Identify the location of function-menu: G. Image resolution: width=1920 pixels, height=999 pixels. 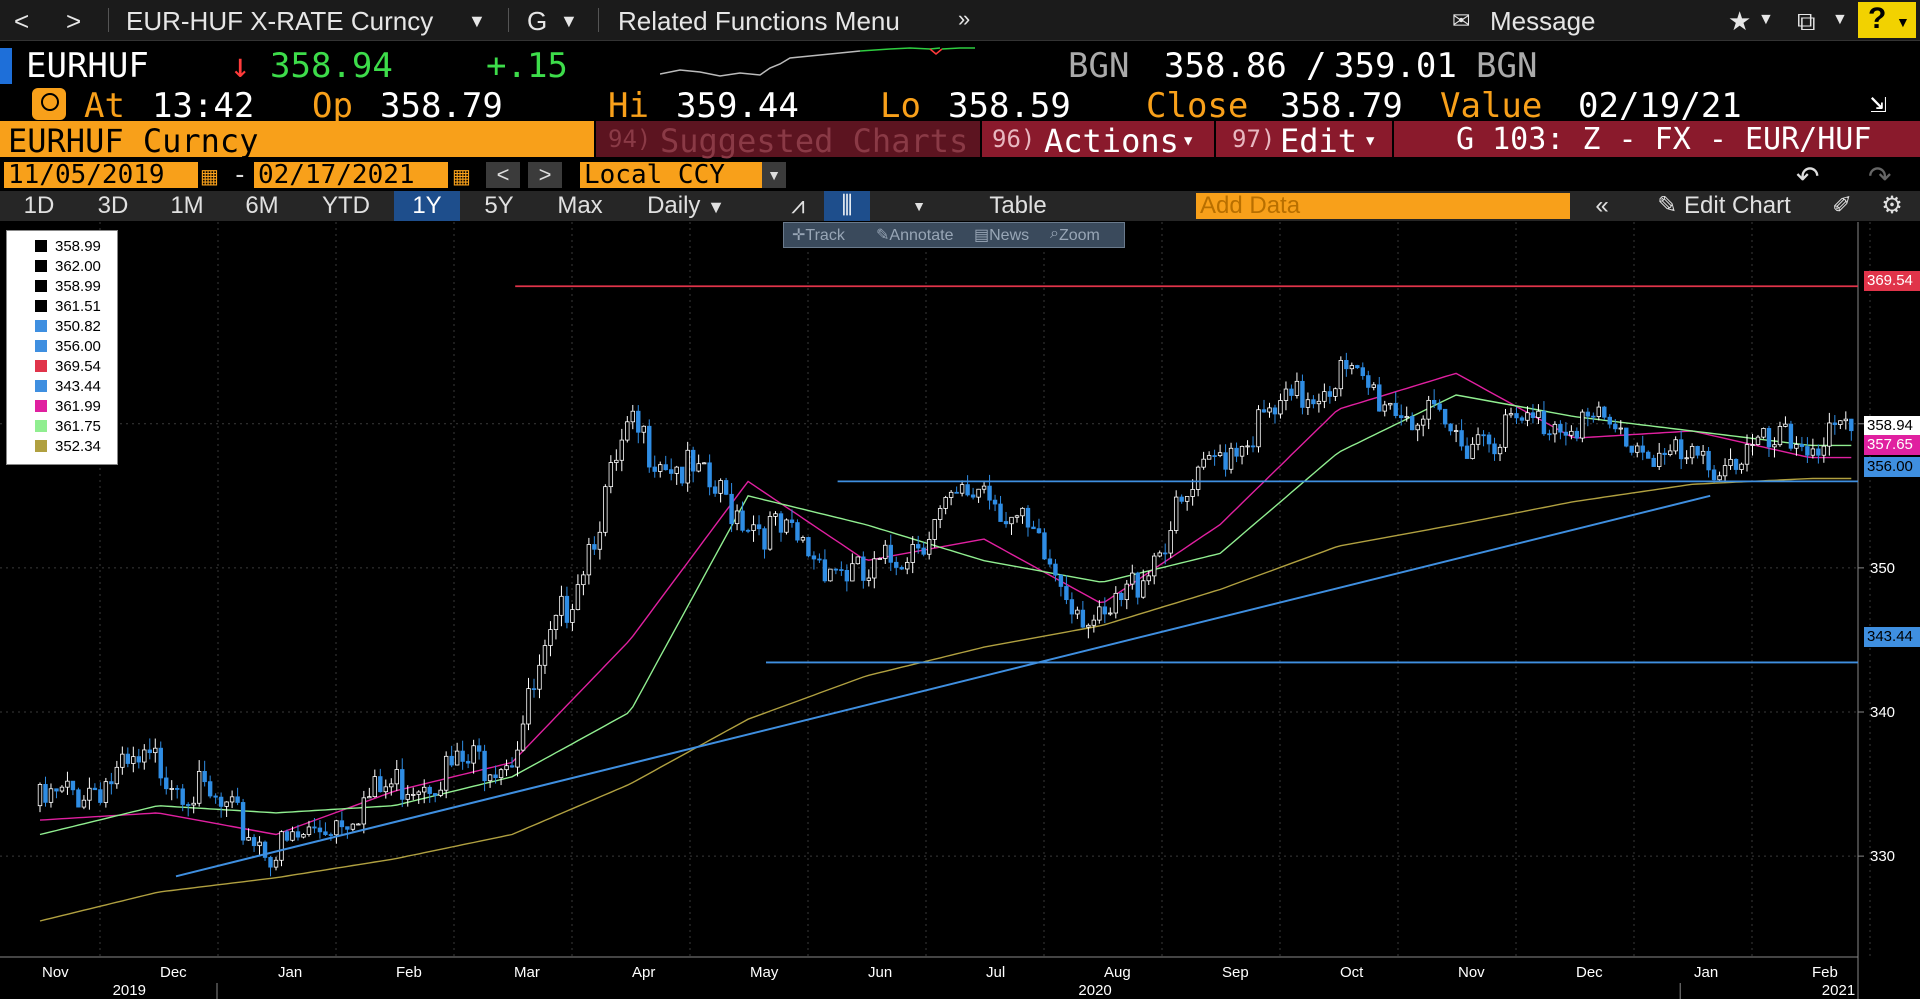
(537, 21).